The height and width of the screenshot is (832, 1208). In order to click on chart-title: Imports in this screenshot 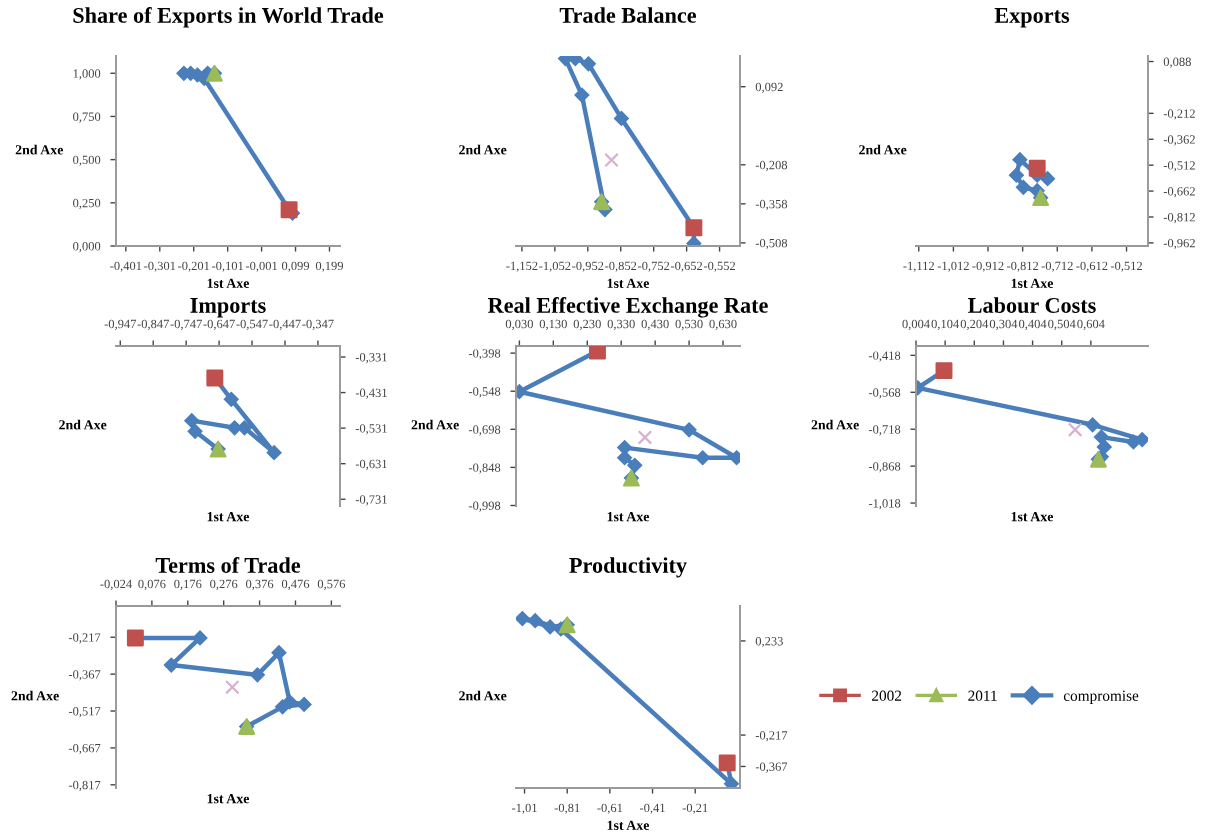, I will do `click(228, 308)`.